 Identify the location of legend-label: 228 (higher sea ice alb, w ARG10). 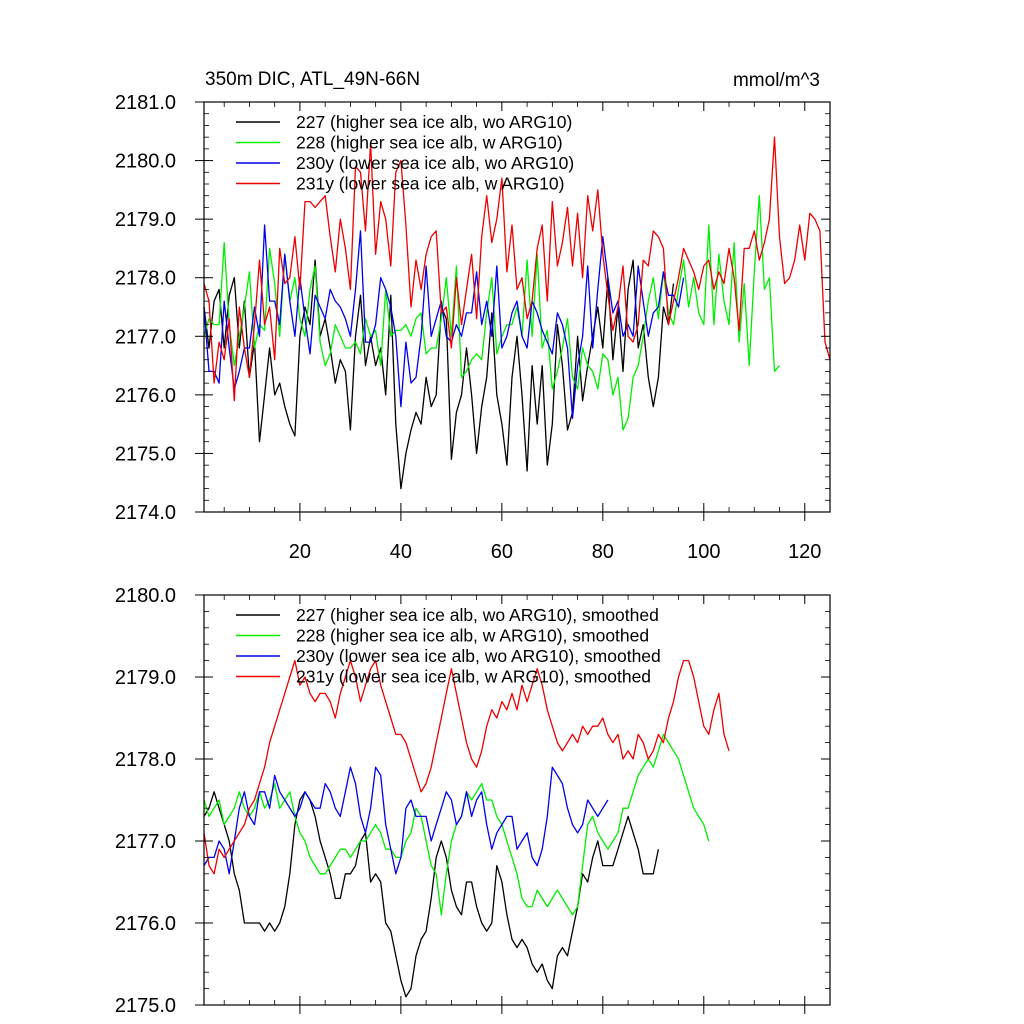
(429, 143).